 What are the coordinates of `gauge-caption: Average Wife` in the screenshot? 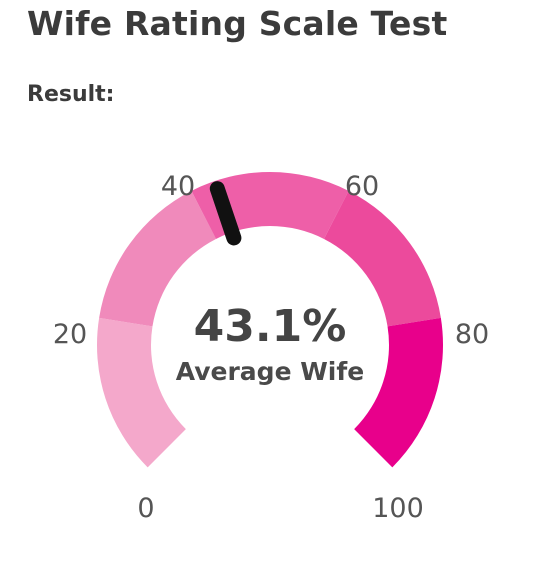 It's located at (270, 371).